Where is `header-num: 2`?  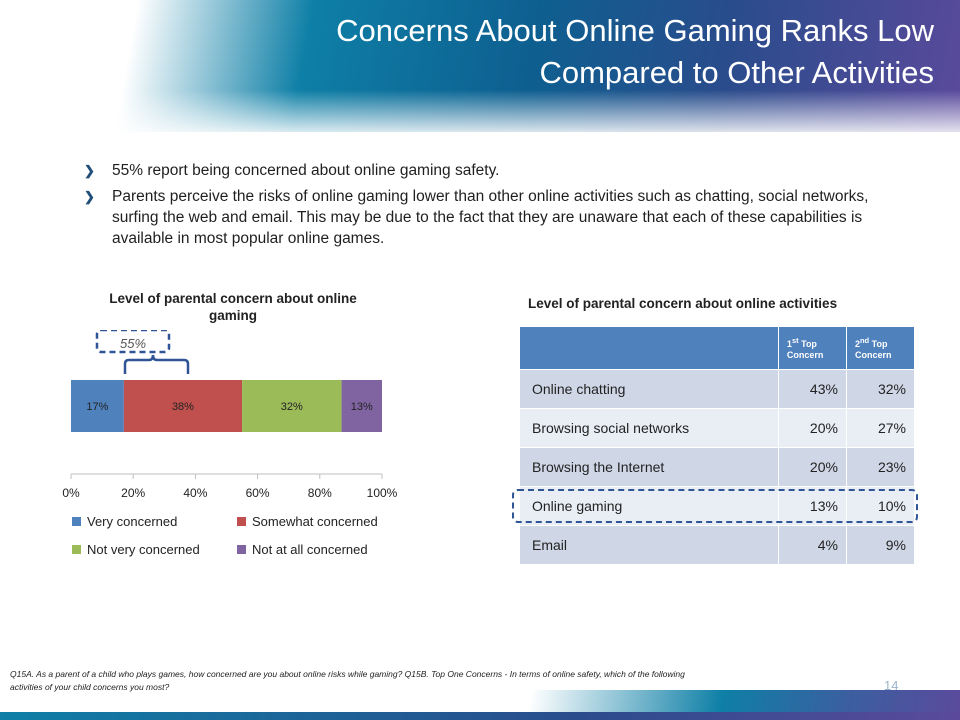
header-num: 2 is located at coordinates (857, 344).